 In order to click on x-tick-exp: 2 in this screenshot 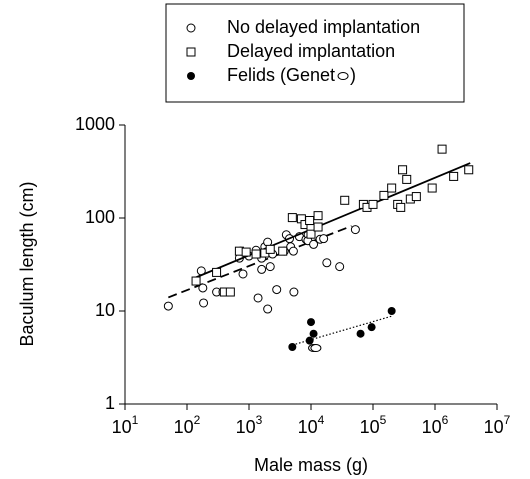, I will do `click(197, 420)`.